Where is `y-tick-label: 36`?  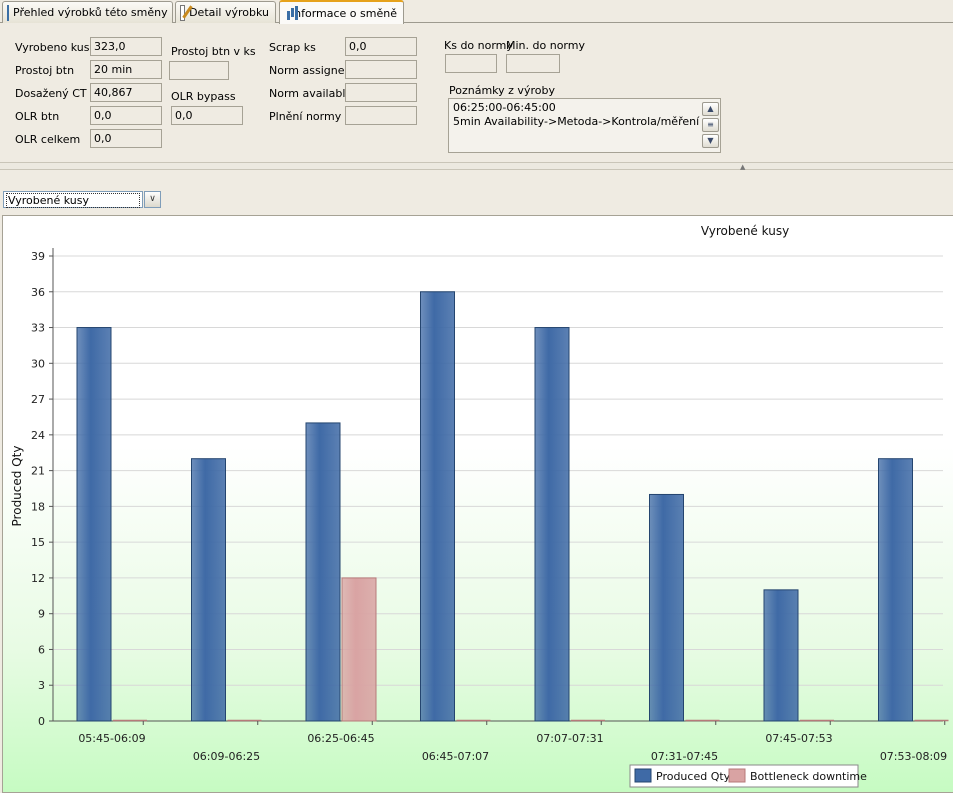 y-tick-label: 36 is located at coordinates (38, 292).